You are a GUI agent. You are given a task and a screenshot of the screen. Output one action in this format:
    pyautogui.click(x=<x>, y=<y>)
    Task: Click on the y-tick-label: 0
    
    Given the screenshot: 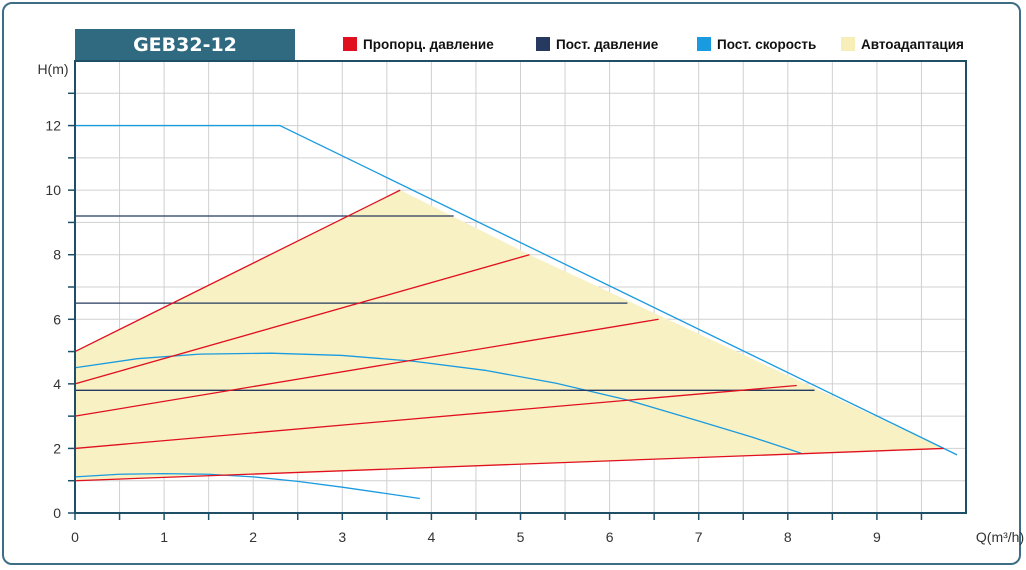 What is the action you would take?
    pyautogui.click(x=57, y=513)
    